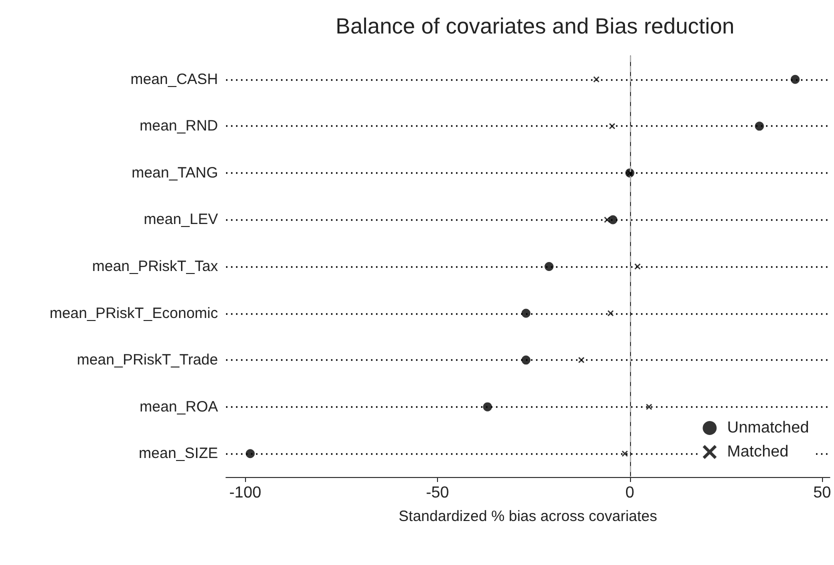 The image size is (834, 565). Describe the element at coordinates (245, 493) in the screenshot. I see `x-tick-label: -100` at that location.